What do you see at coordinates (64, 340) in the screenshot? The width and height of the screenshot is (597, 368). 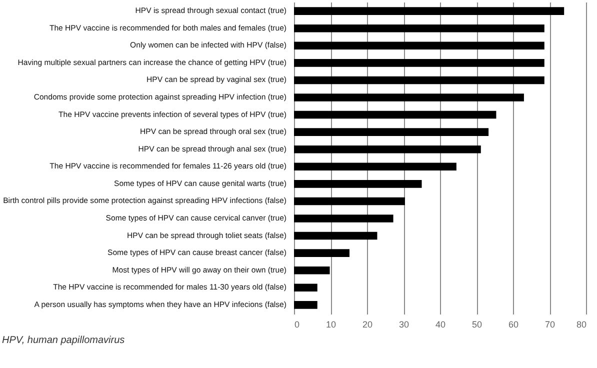 I see `text: HPV, human papillomavirus` at bounding box center [64, 340].